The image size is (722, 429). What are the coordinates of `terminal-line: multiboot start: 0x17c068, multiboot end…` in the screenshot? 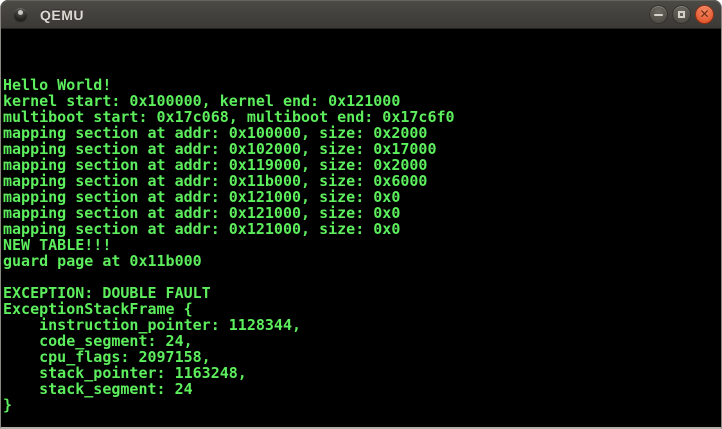 It's located at (229, 117).